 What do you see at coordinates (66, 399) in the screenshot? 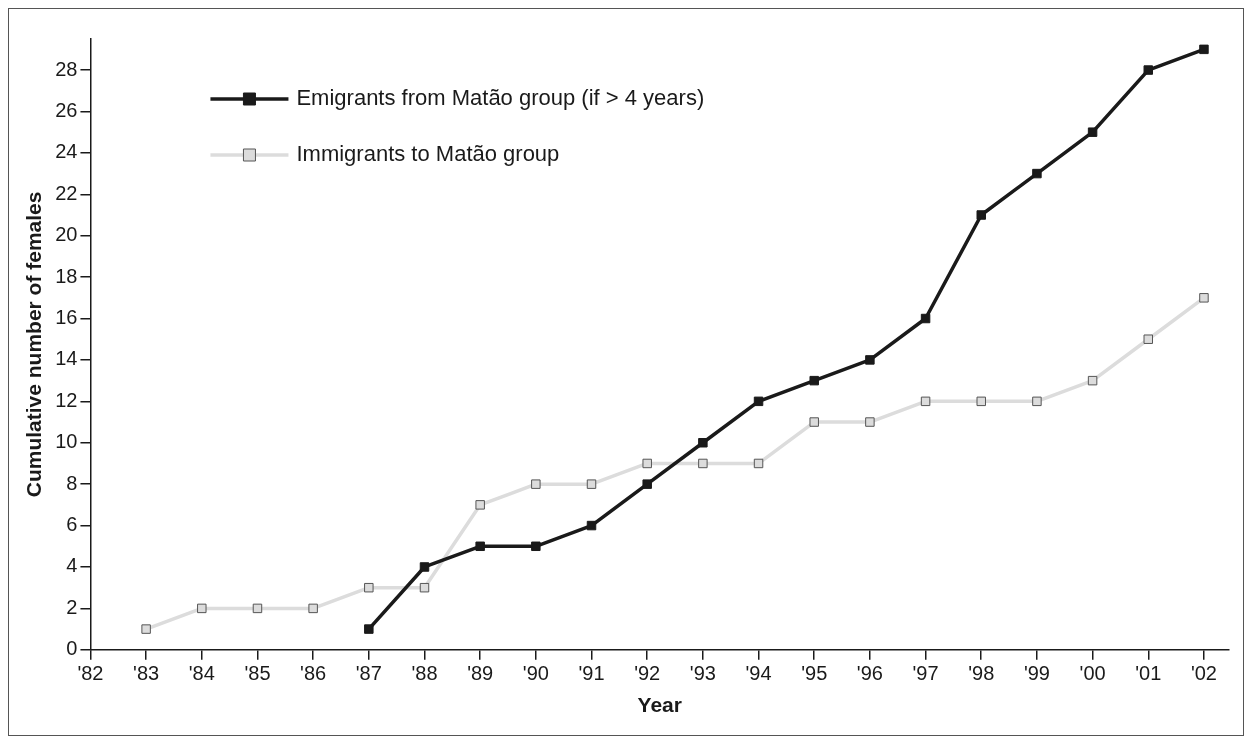
I see `y-tick-label: 12` at bounding box center [66, 399].